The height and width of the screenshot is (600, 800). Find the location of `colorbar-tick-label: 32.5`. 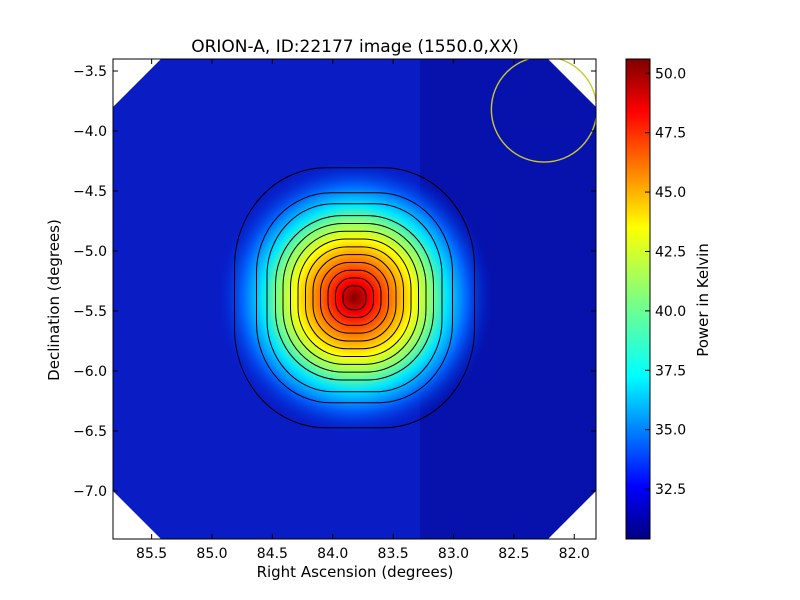

colorbar-tick-label: 32.5 is located at coordinates (670, 490).